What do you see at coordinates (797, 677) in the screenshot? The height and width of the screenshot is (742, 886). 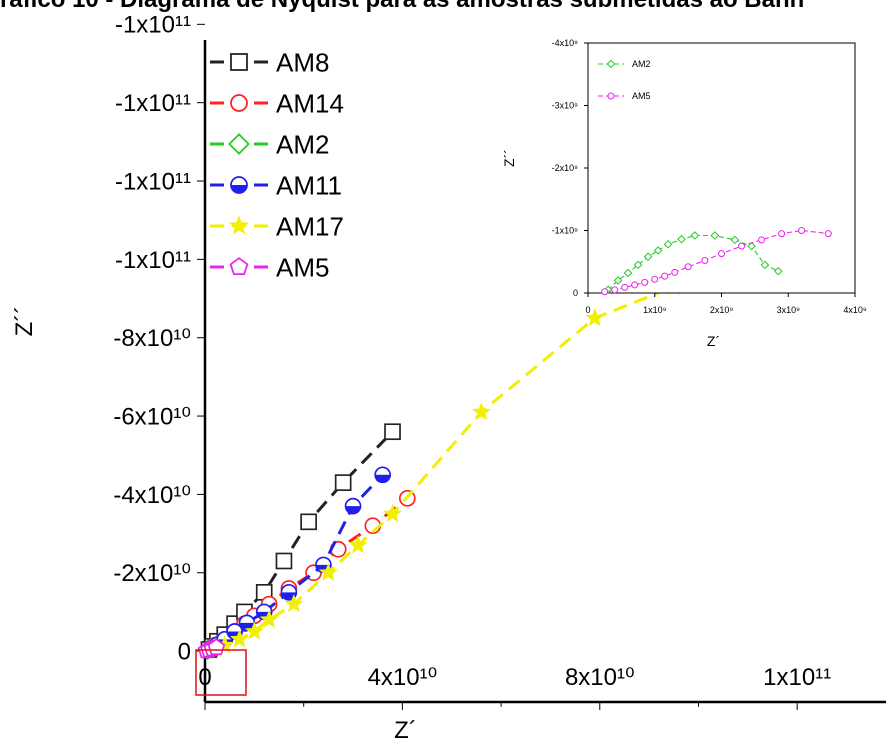 I see `main-x-tick-label-3: 1x10¹¹` at bounding box center [797, 677].